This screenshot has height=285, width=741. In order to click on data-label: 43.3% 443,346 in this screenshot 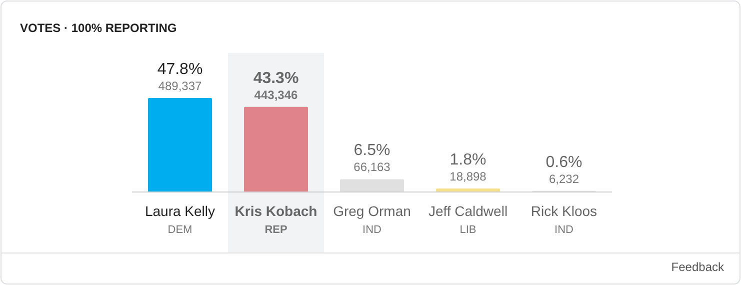, I will do `click(276, 86)`.